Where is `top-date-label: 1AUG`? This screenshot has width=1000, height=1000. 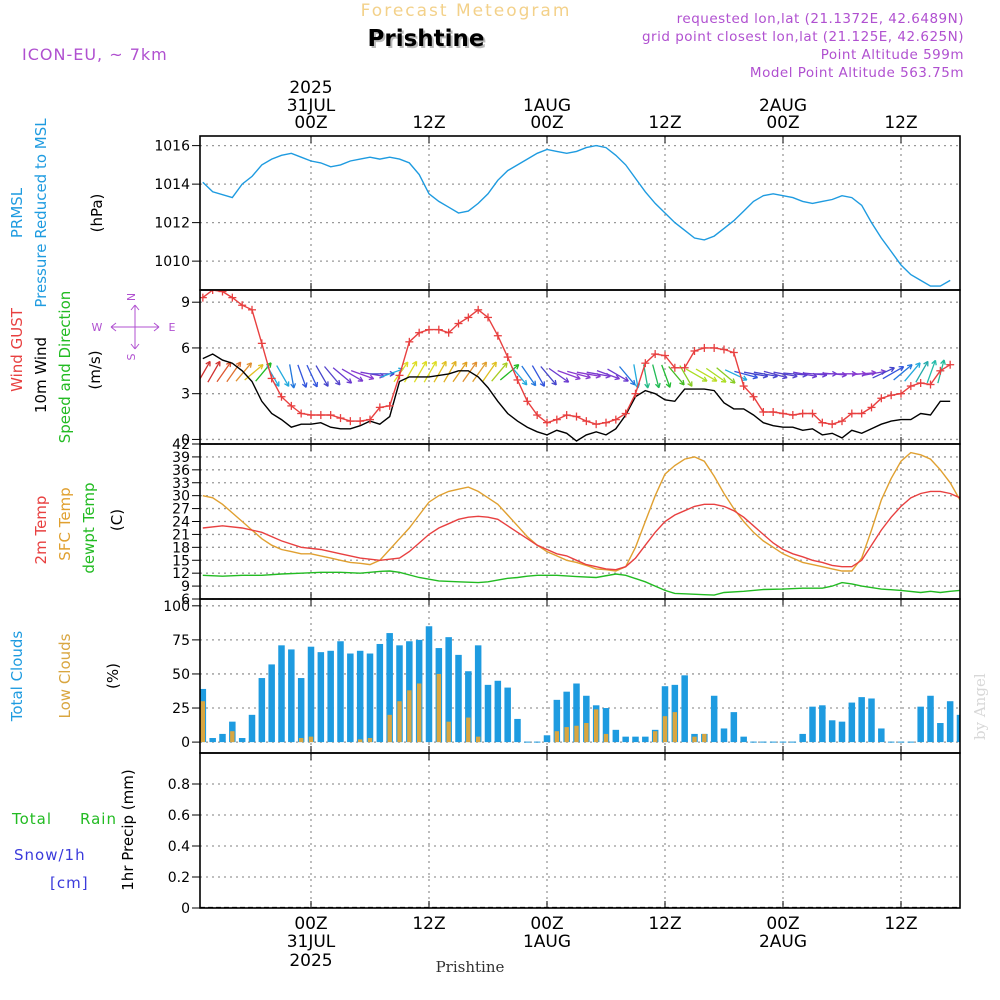 top-date-label: 1AUG is located at coordinates (547, 106).